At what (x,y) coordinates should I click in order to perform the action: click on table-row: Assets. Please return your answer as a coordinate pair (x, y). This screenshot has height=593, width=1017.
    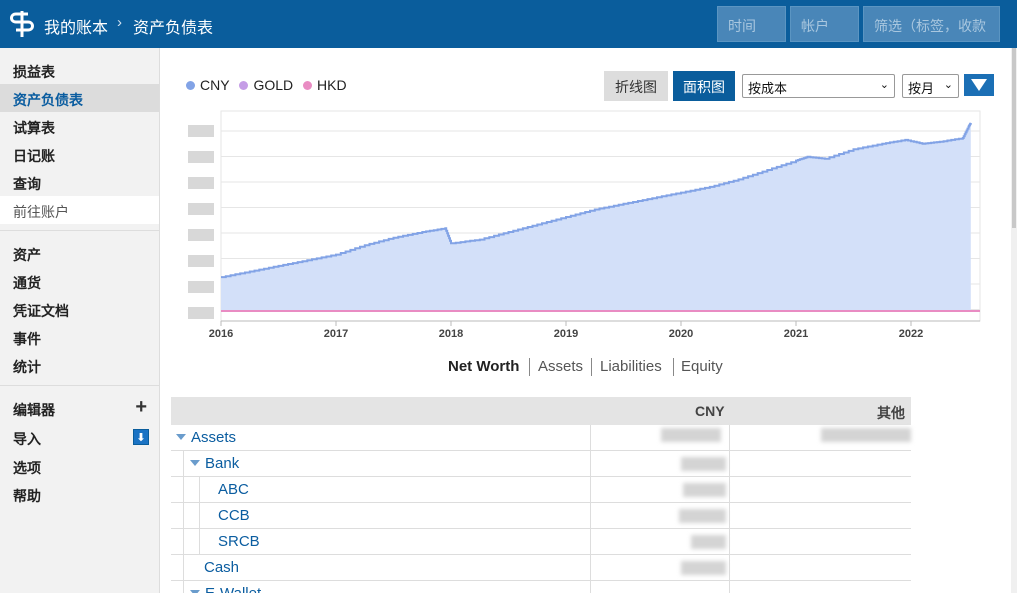
    Looking at the image, I should click on (541, 438).